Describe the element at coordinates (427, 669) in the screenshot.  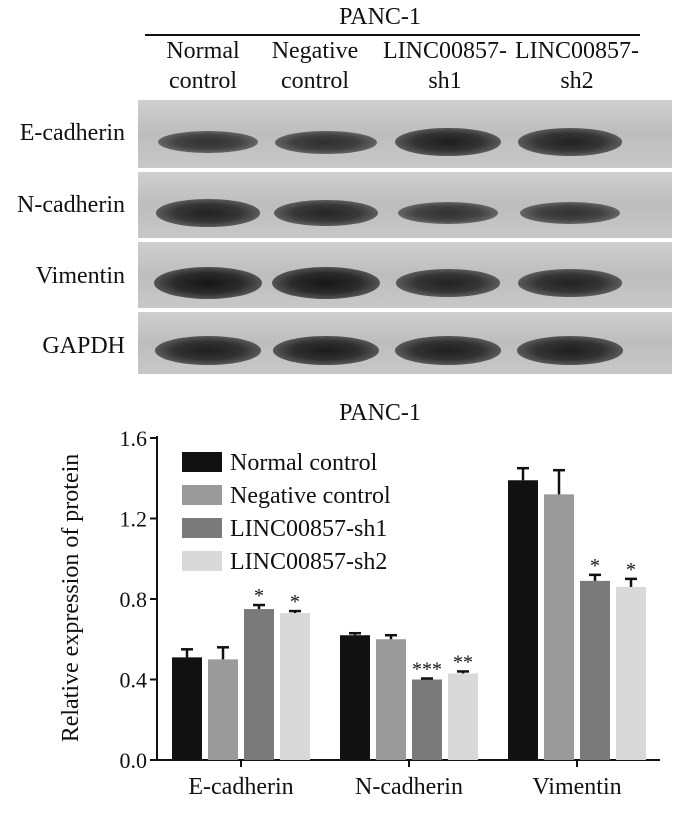
I see `significance-label: ***` at that location.